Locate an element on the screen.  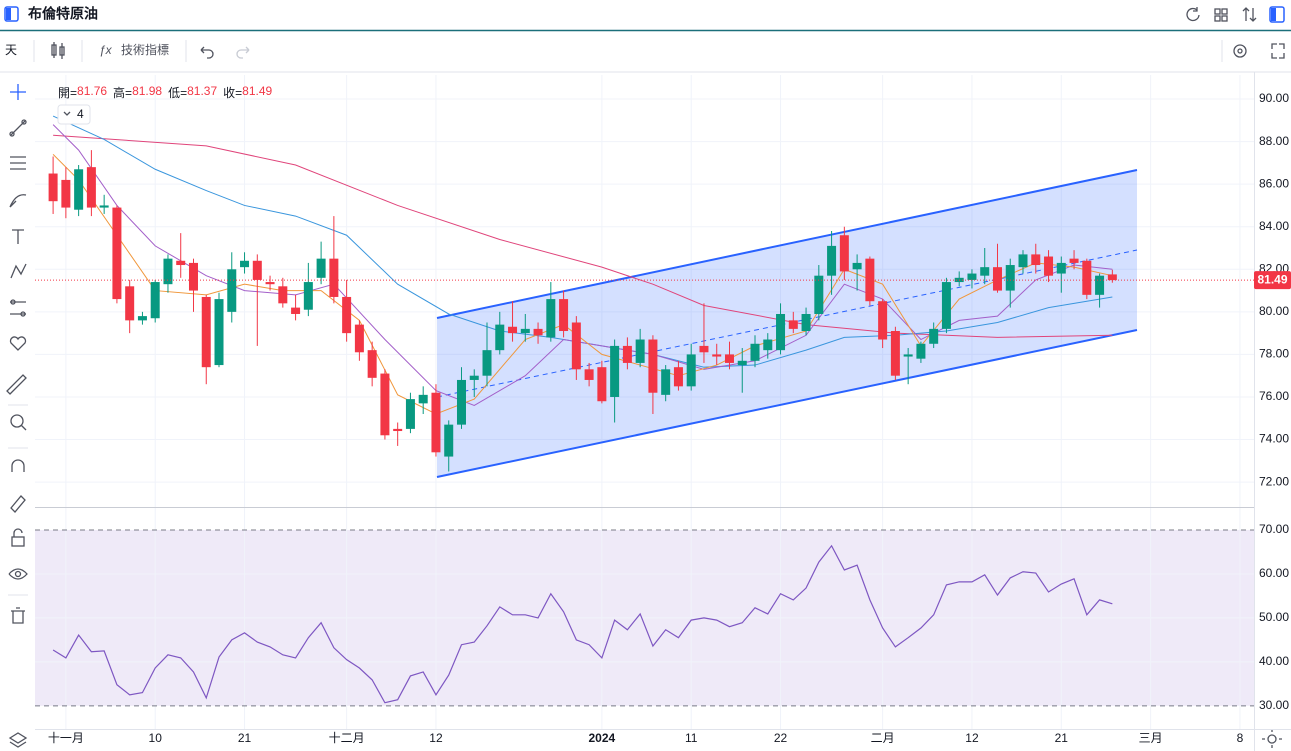
ohlc-label: 開= is located at coordinates (68, 93).